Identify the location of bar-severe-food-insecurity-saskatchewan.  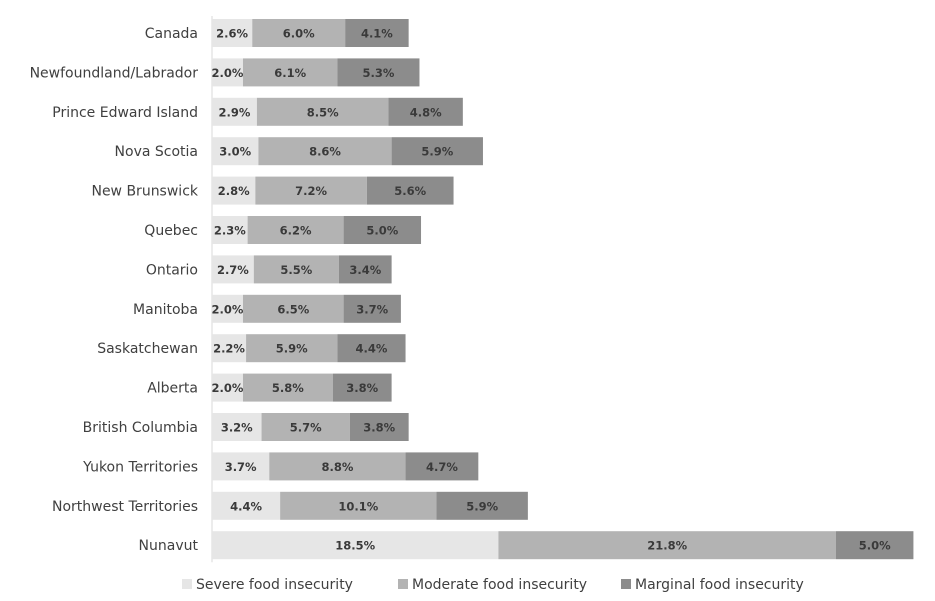
(229, 348).